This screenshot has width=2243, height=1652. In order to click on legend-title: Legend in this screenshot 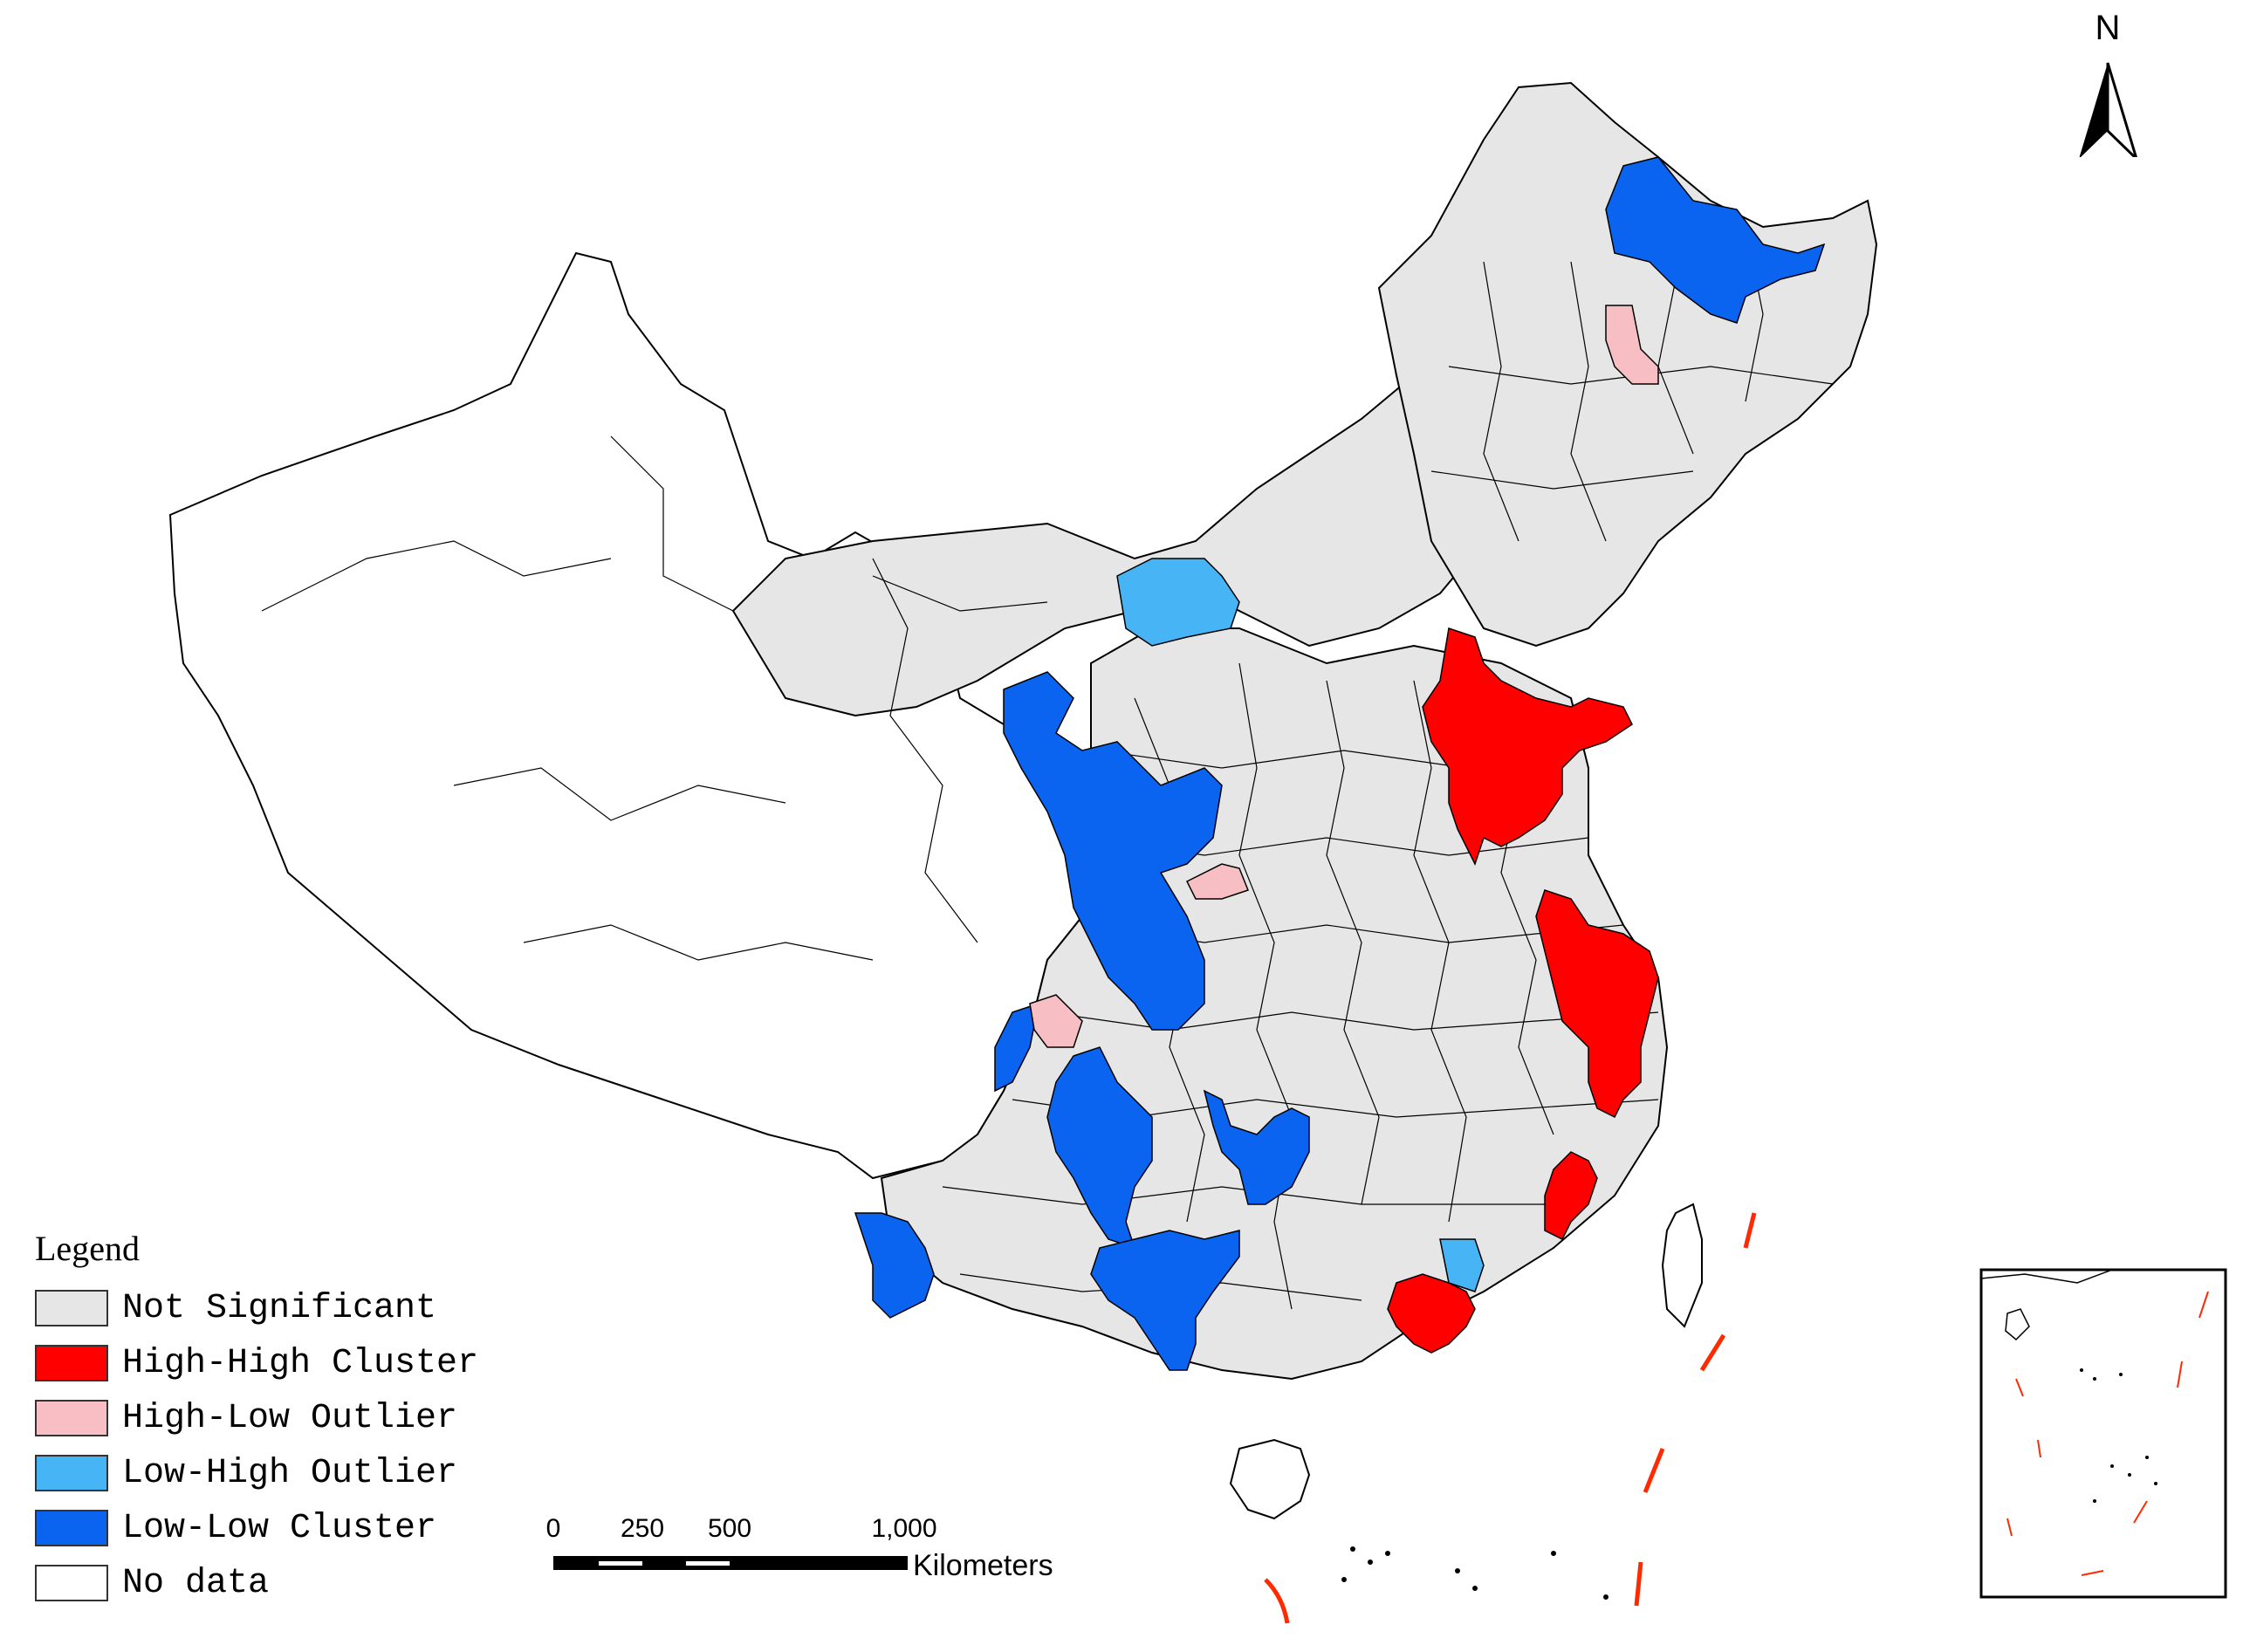, I will do `click(87, 1248)`.